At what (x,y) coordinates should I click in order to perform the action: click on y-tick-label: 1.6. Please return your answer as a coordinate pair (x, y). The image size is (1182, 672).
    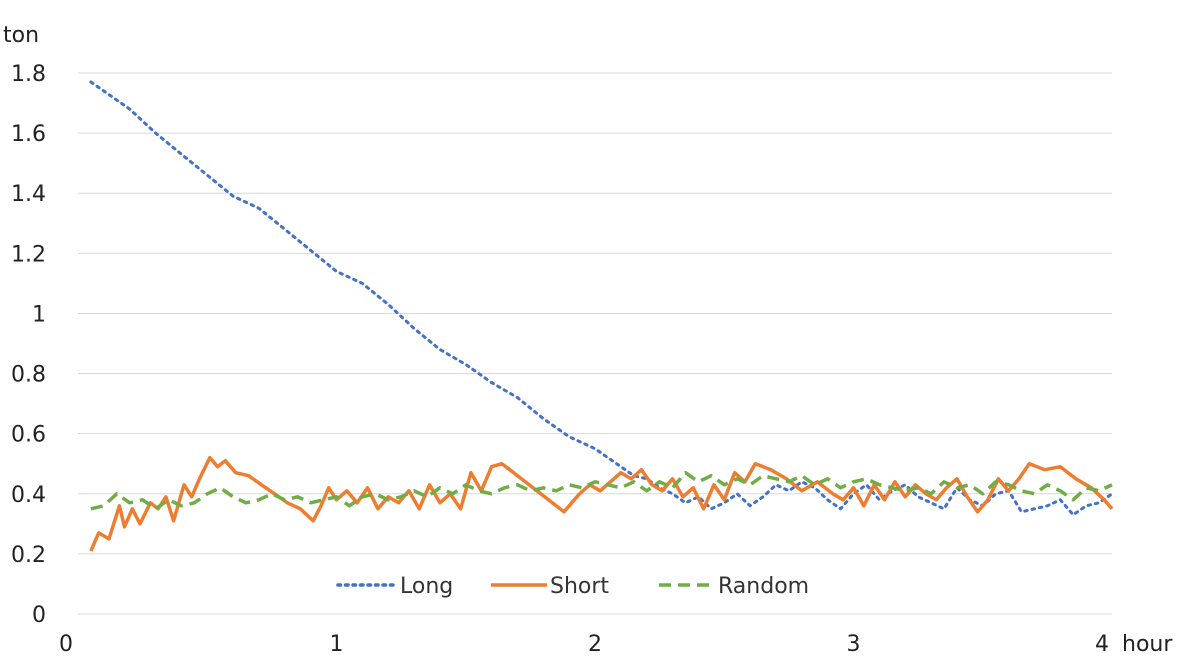
    Looking at the image, I should click on (28, 134).